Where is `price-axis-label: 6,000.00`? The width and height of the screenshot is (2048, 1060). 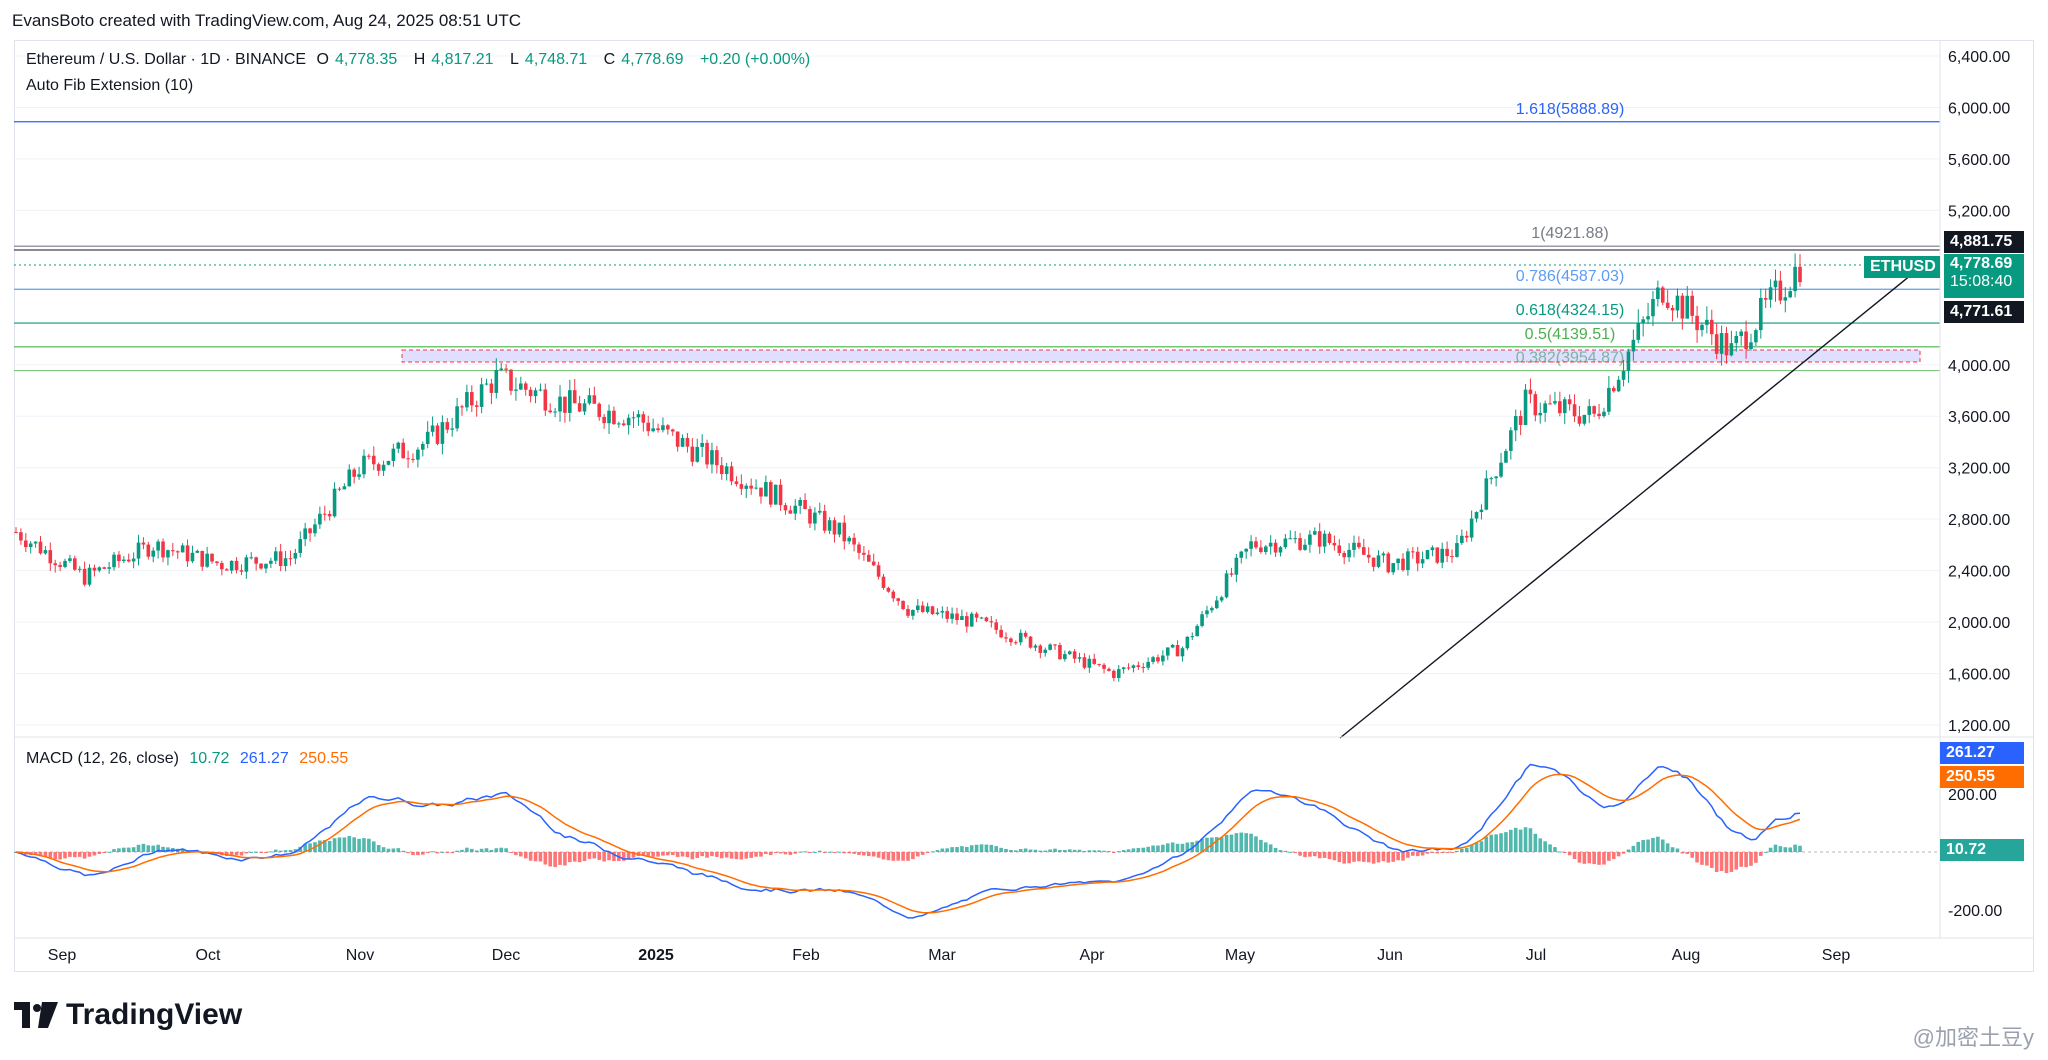
price-axis-label: 6,000.00 is located at coordinates (1979, 108).